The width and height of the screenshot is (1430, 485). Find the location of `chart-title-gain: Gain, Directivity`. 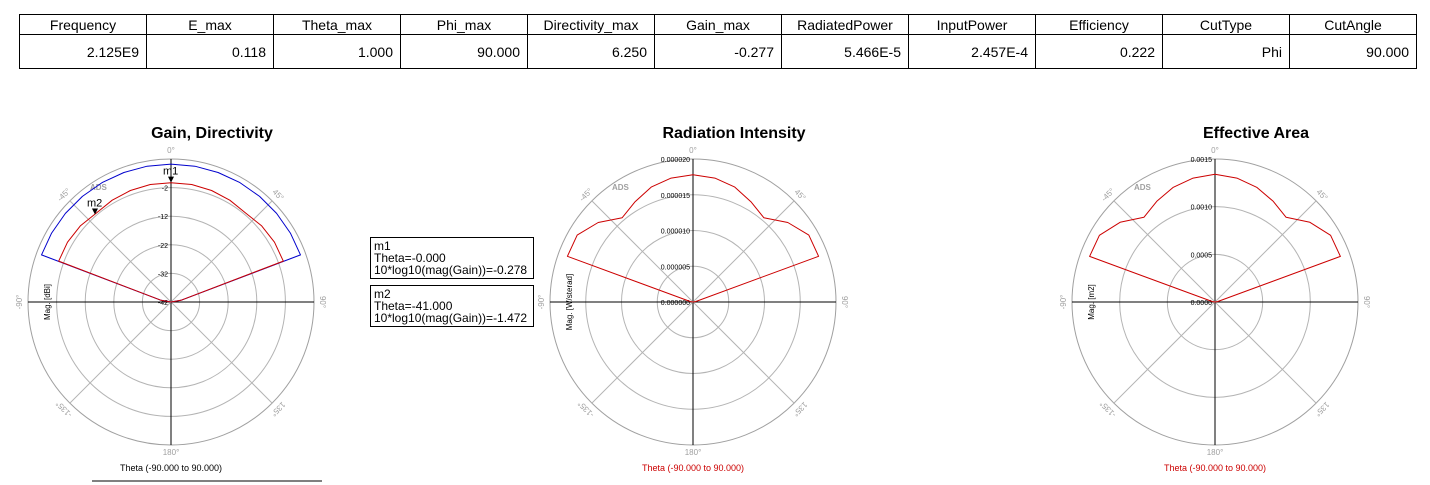

chart-title-gain: Gain, Directivity is located at coordinates (212, 133).